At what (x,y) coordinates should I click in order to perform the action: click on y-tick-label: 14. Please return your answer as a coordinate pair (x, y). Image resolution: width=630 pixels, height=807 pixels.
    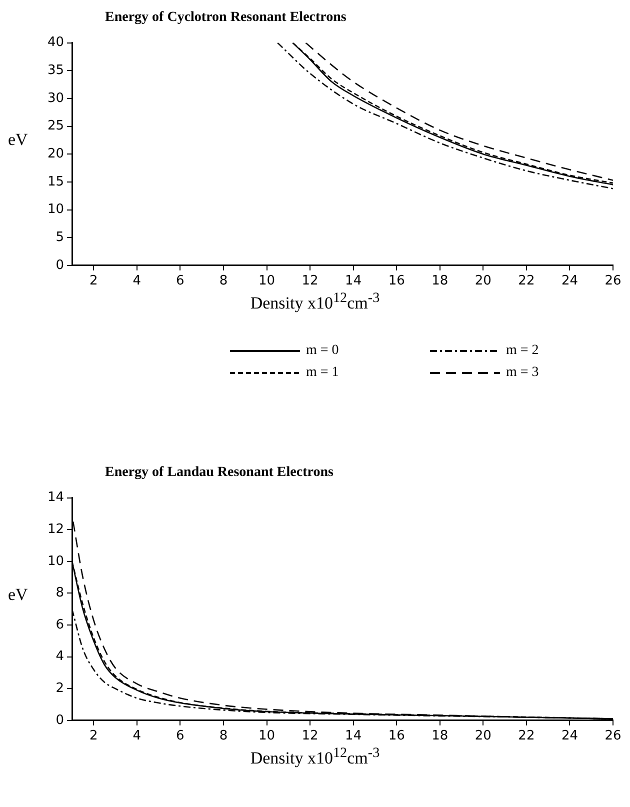
    Looking at the image, I should click on (55, 498).